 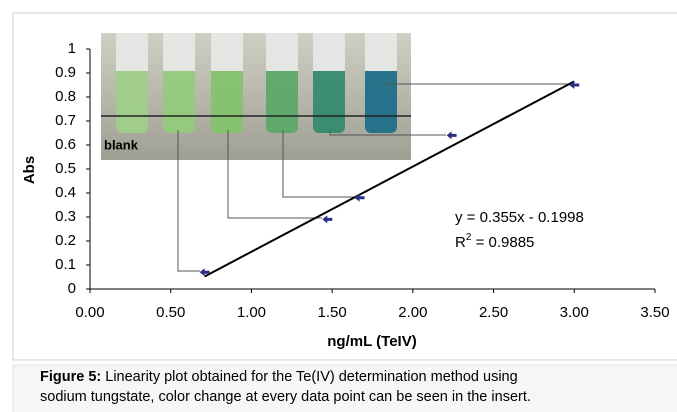 What do you see at coordinates (65, 144) in the screenshot?
I see `y-tick-label: 0.6` at bounding box center [65, 144].